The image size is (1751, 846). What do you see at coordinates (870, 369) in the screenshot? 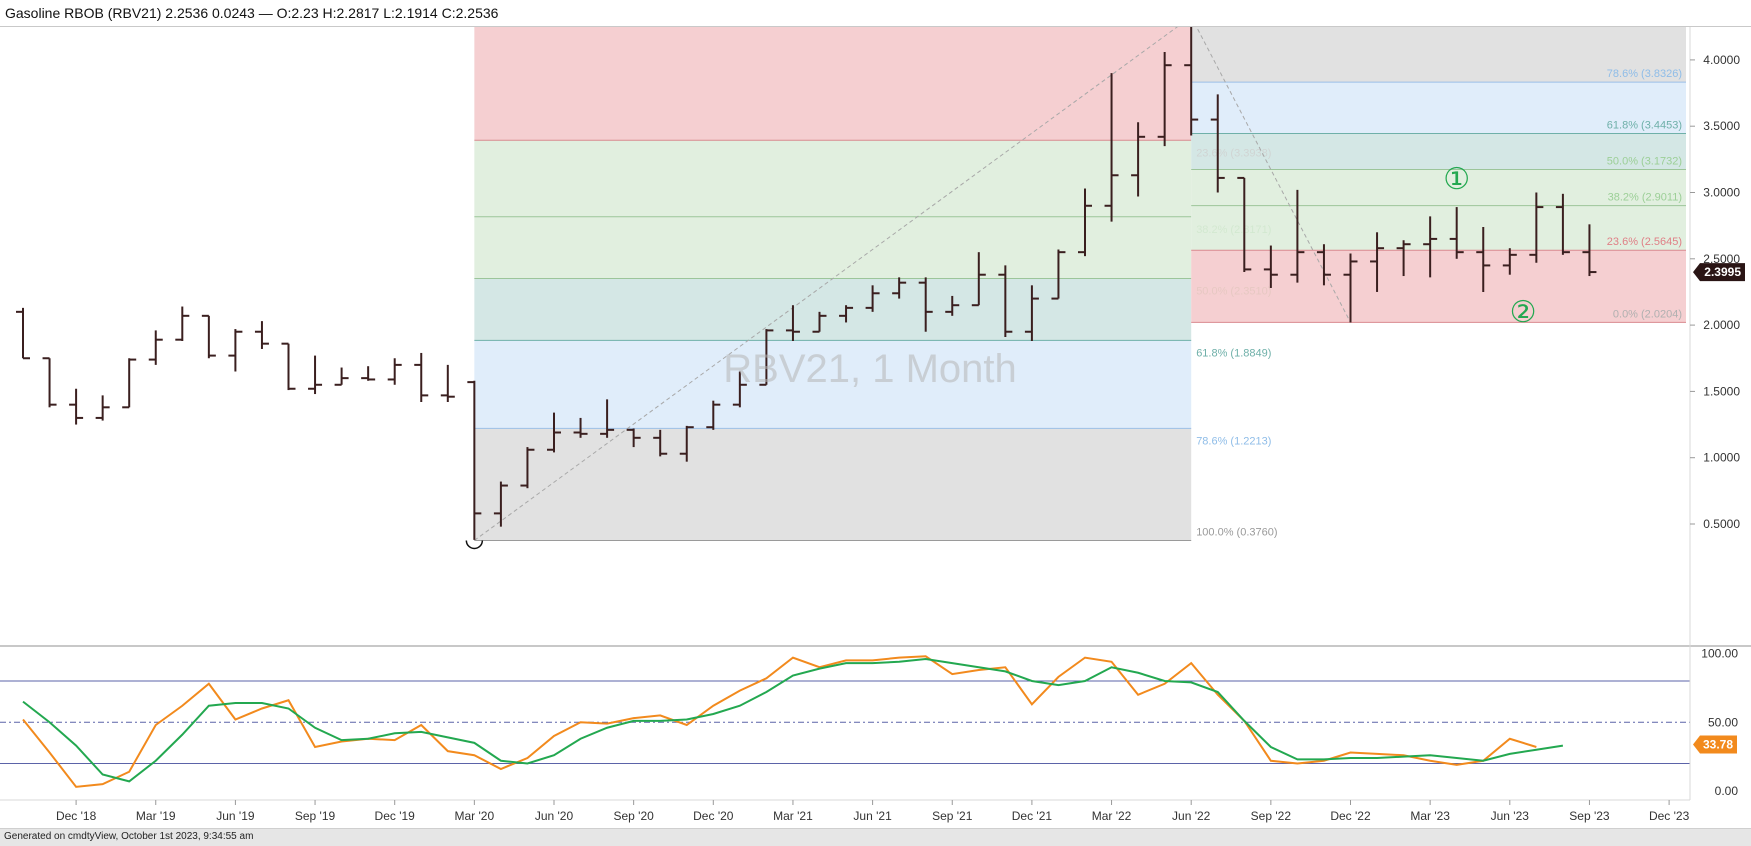
I see `chart-watermark: RBV21, 1 Month` at bounding box center [870, 369].